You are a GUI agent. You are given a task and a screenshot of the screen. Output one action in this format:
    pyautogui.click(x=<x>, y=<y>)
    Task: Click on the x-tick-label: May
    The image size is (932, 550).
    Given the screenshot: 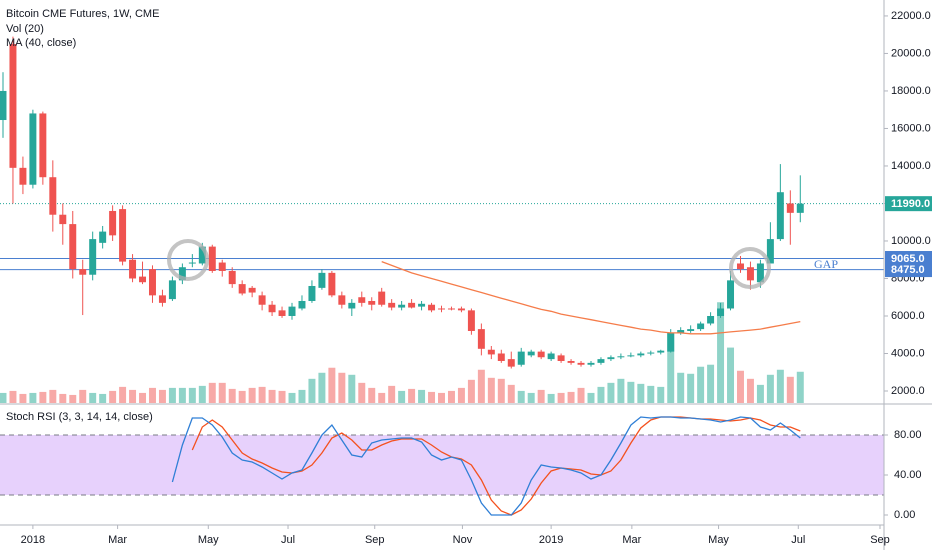 What is the action you would take?
    pyautogui.click(x=718, y=540)
    